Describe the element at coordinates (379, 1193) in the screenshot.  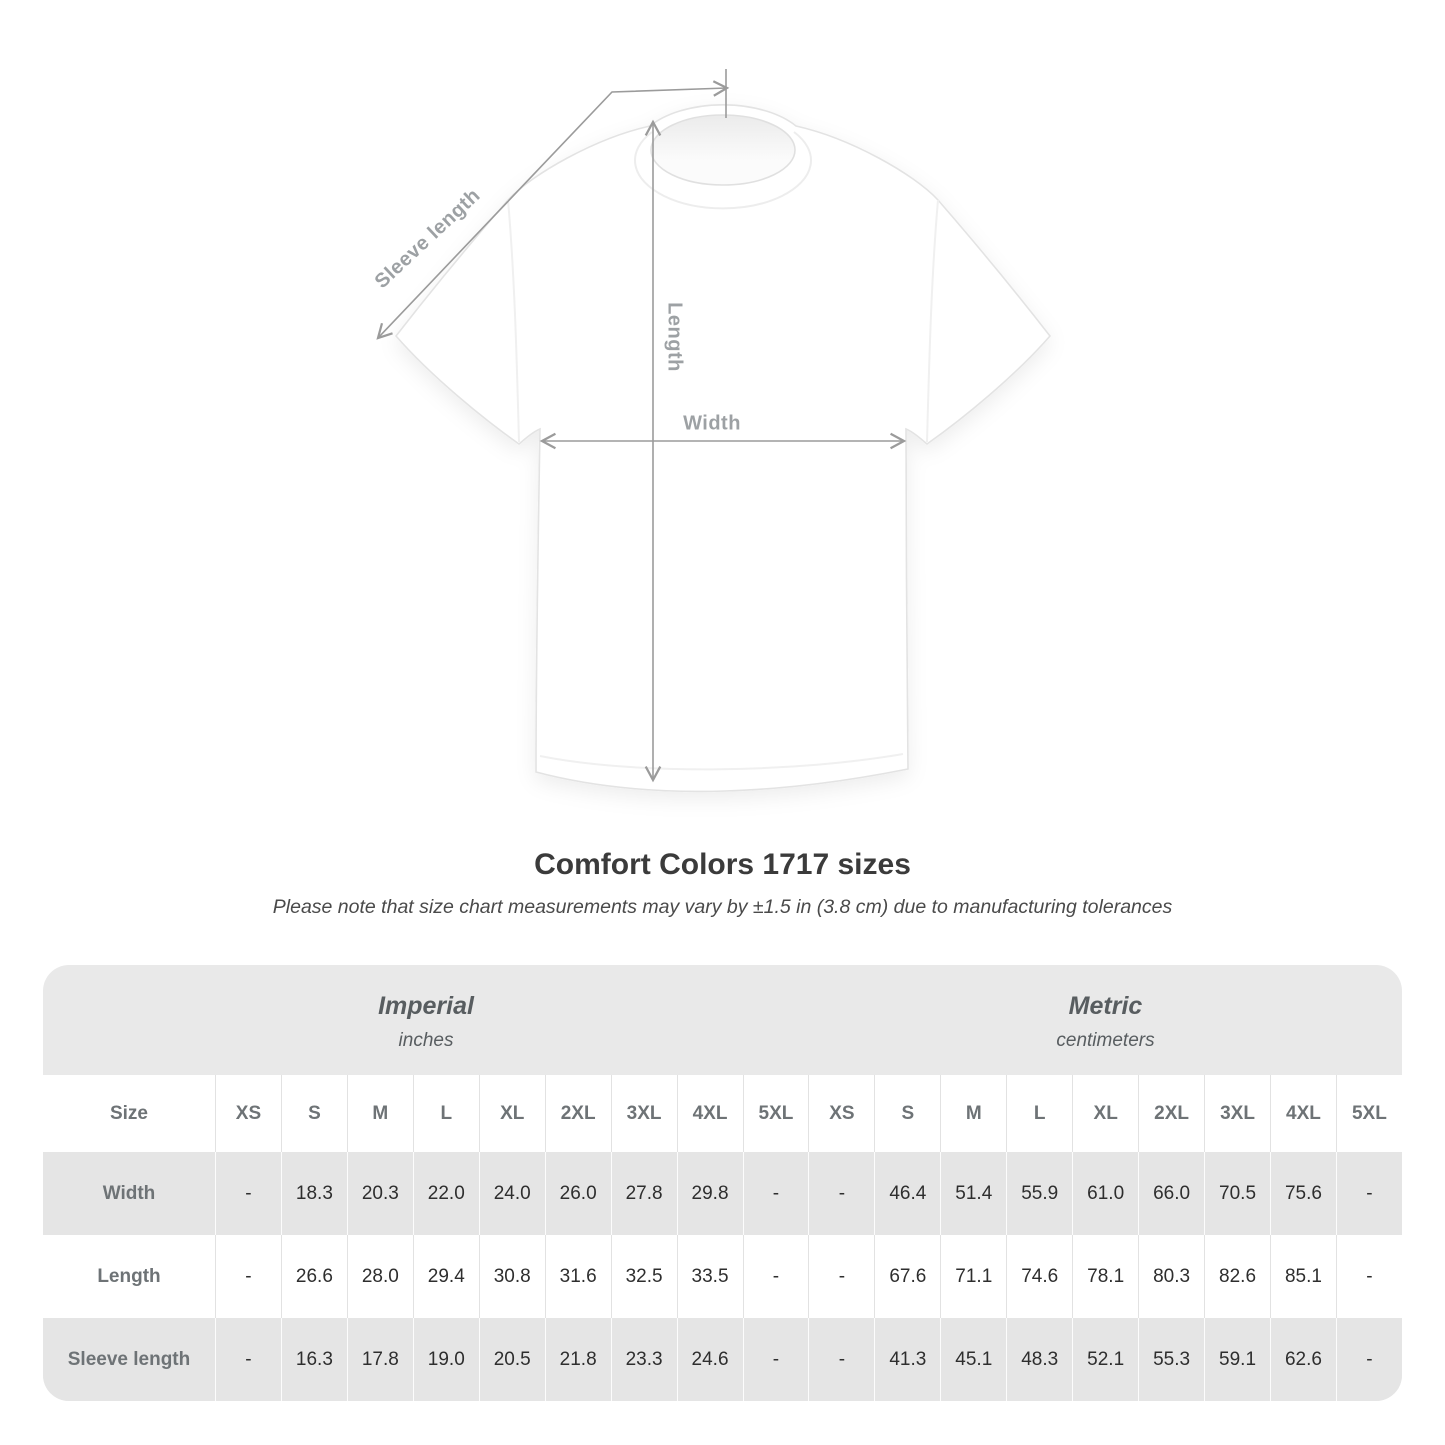
I see `measurement-value-imperial: 20.3` at that location.